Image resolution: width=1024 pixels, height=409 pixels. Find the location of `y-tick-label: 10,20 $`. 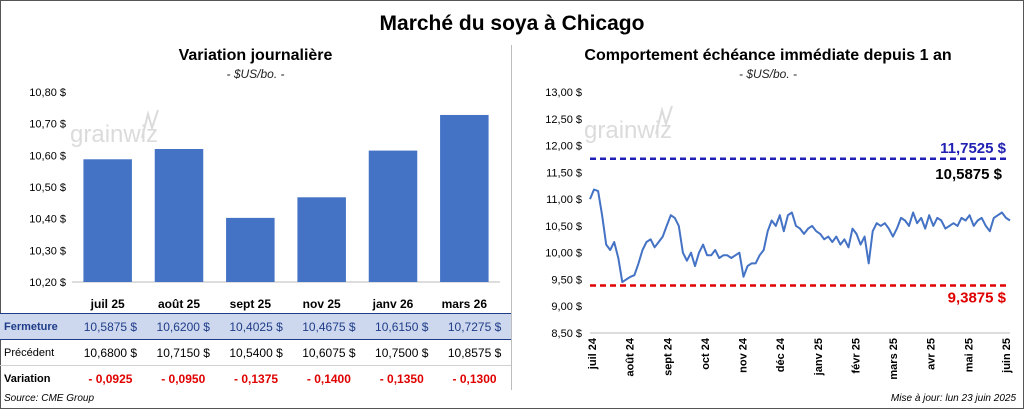

y-tick-label: 10,20 $ is located at coordinates (47, 283).